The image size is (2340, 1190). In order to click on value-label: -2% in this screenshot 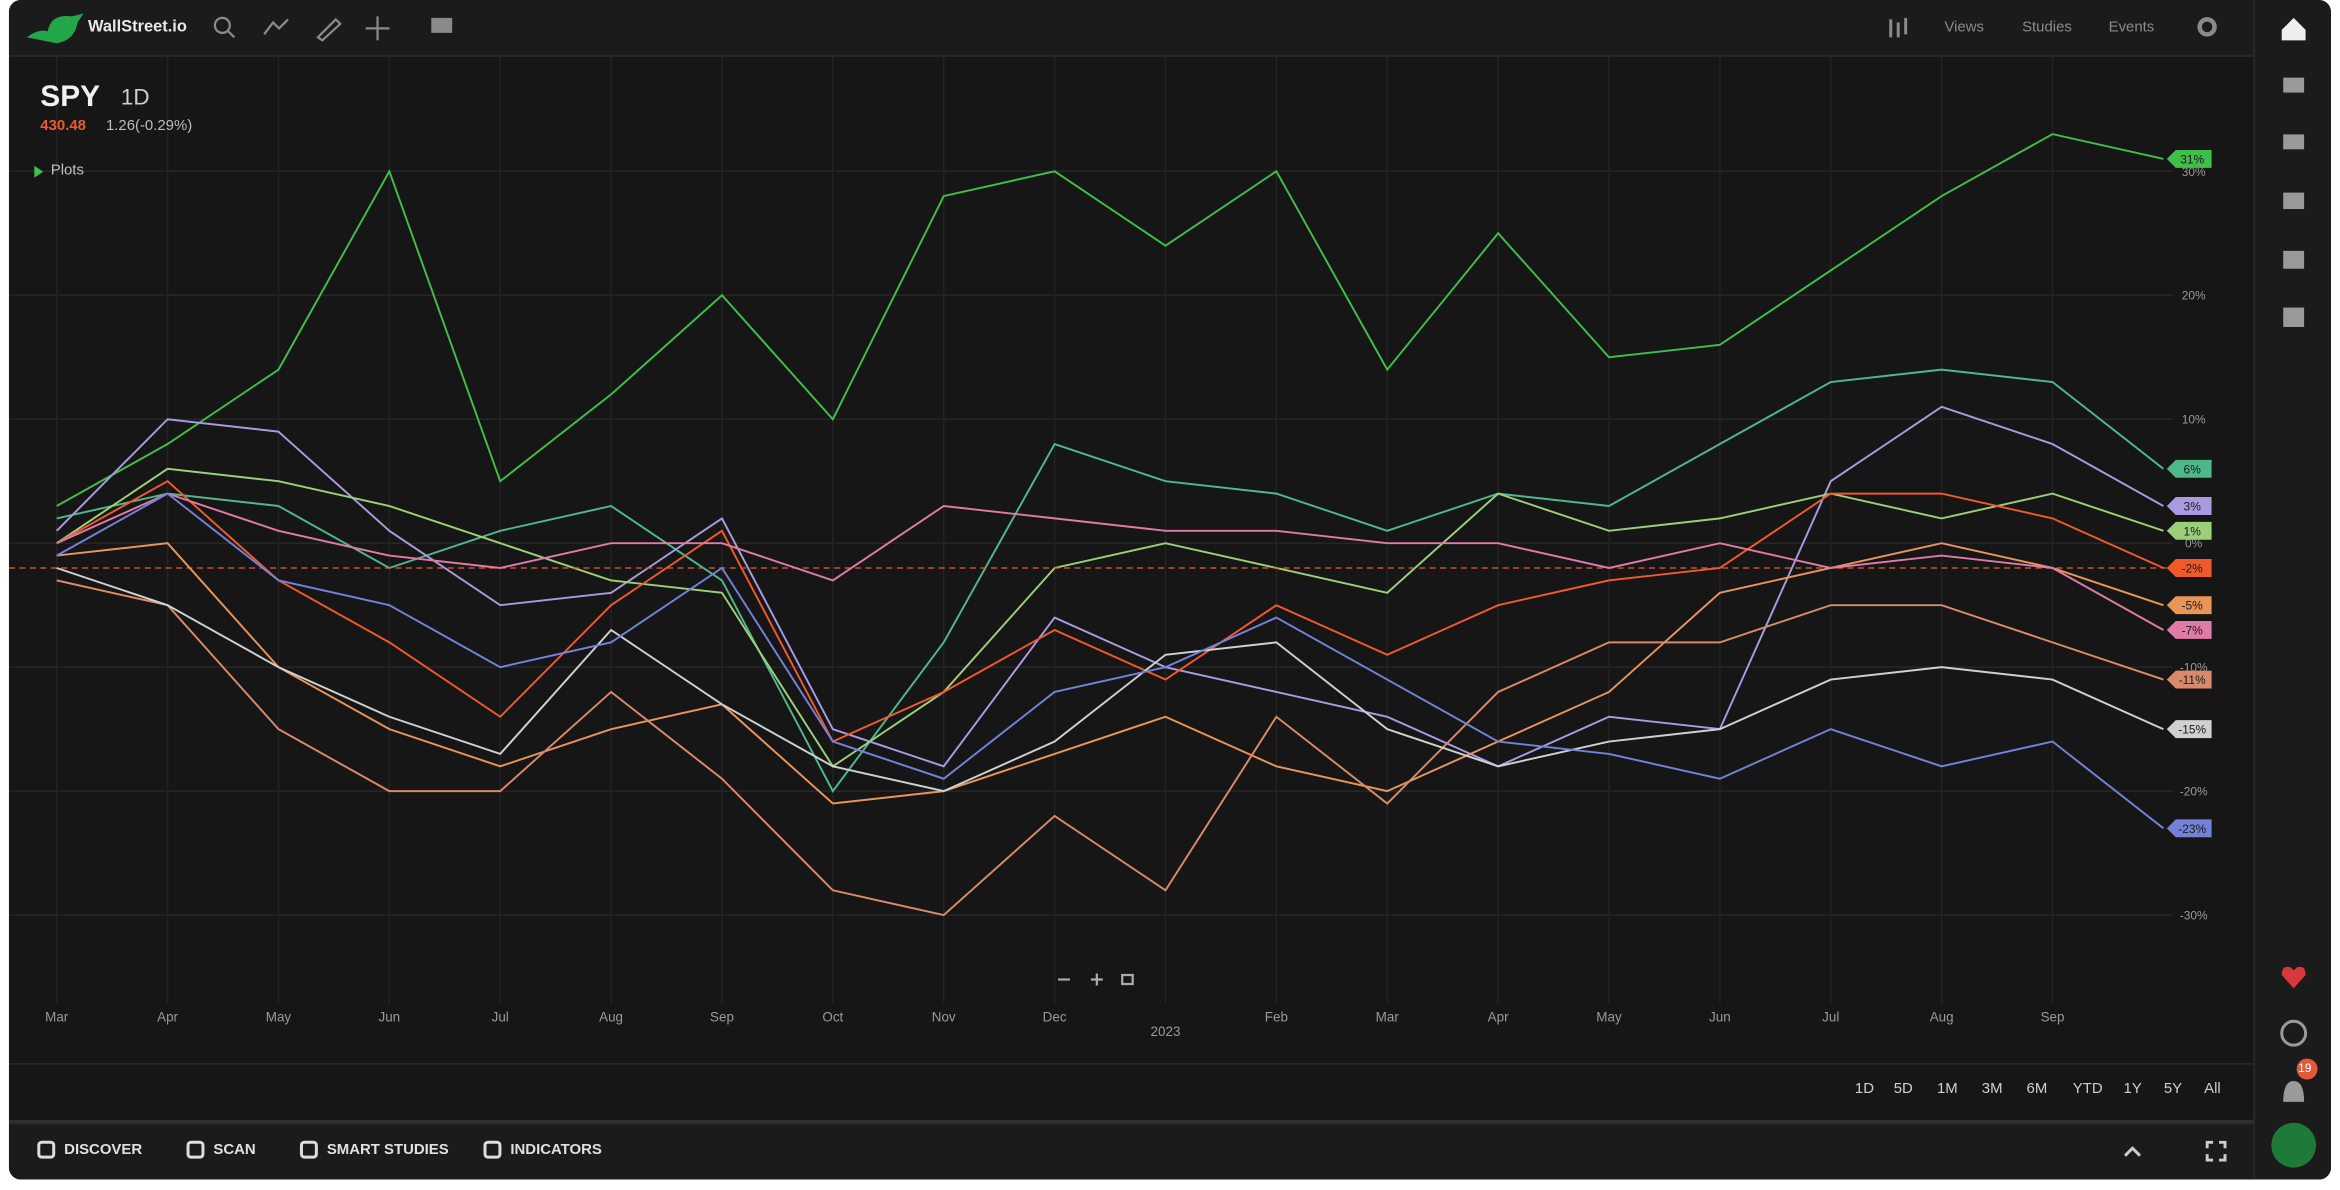, I will do `click(2193, 568)`.